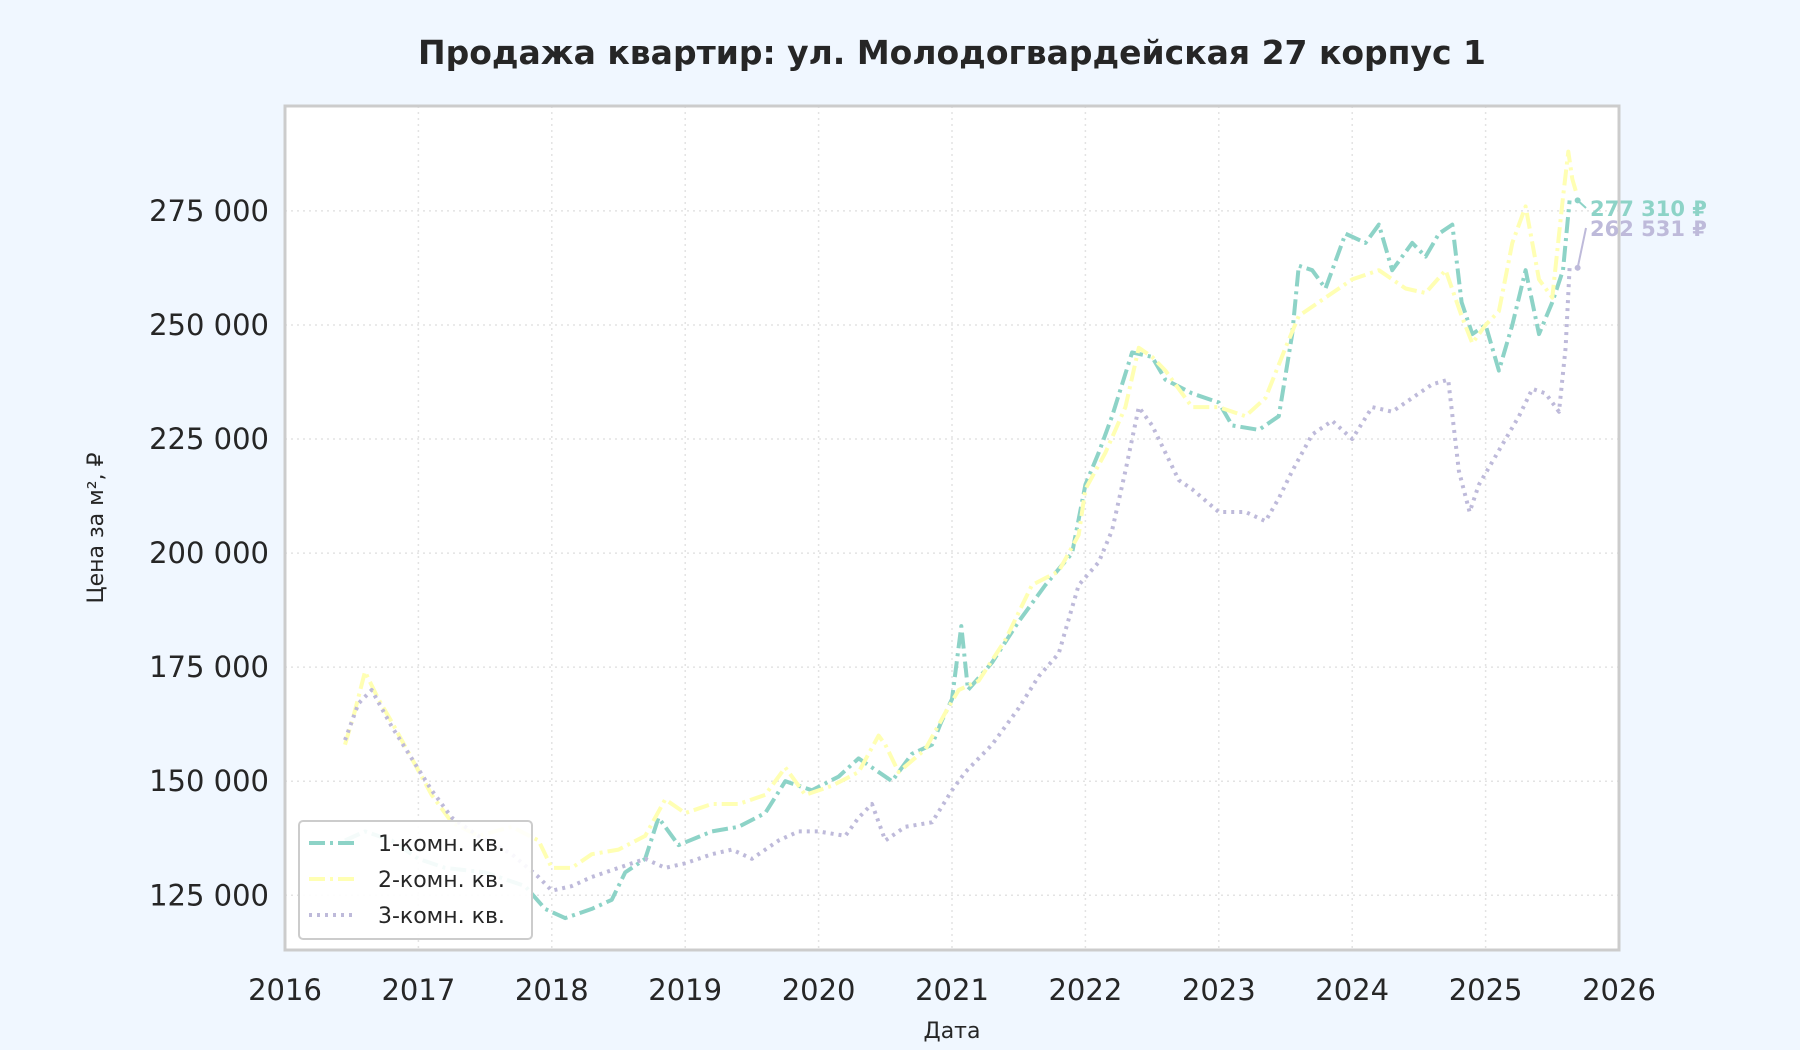 This screenshot has width=1800, height=1050. Describe the element at coordinates (952, 990) in the screenshot. I see `x-tick-label: 2021` at that location.